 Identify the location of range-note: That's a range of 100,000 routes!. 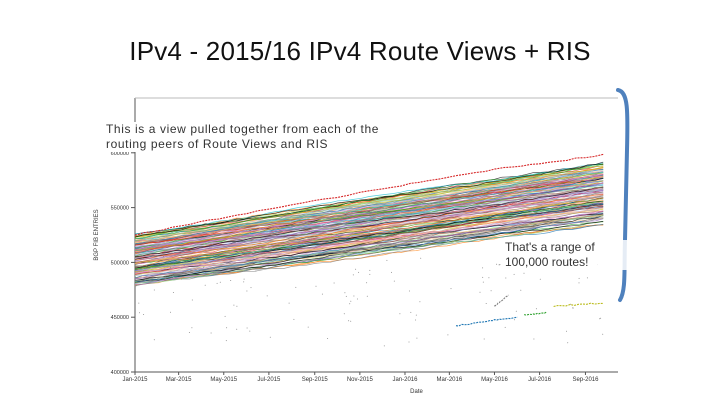
(570, 255).